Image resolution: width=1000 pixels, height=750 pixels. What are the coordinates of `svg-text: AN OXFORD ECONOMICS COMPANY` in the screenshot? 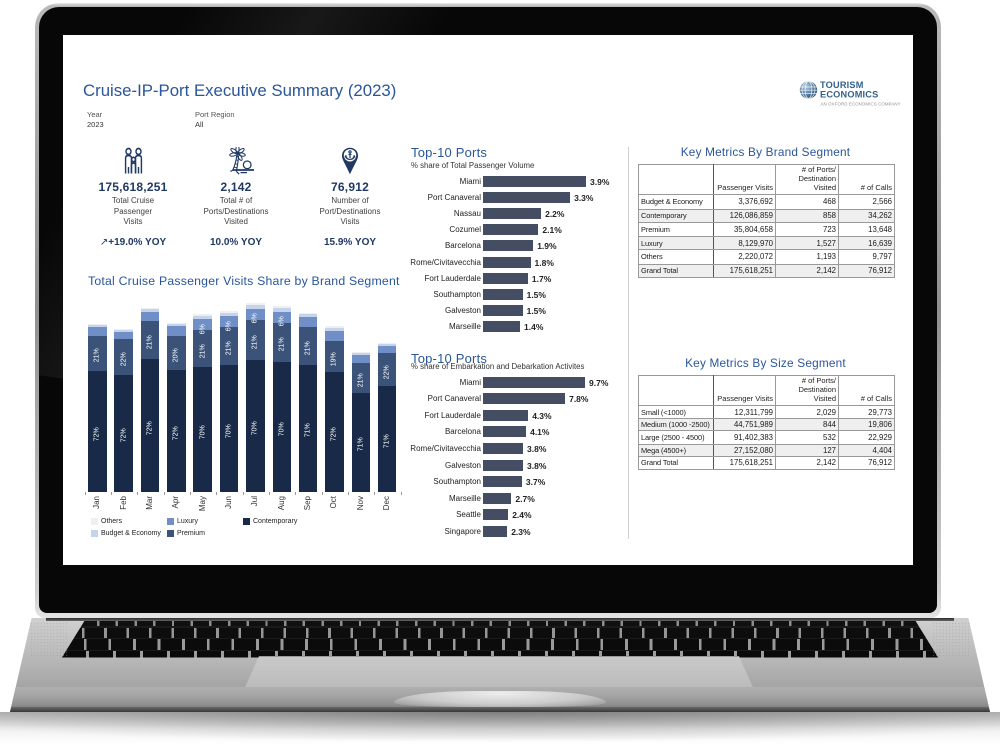 It's located at (861, 104).